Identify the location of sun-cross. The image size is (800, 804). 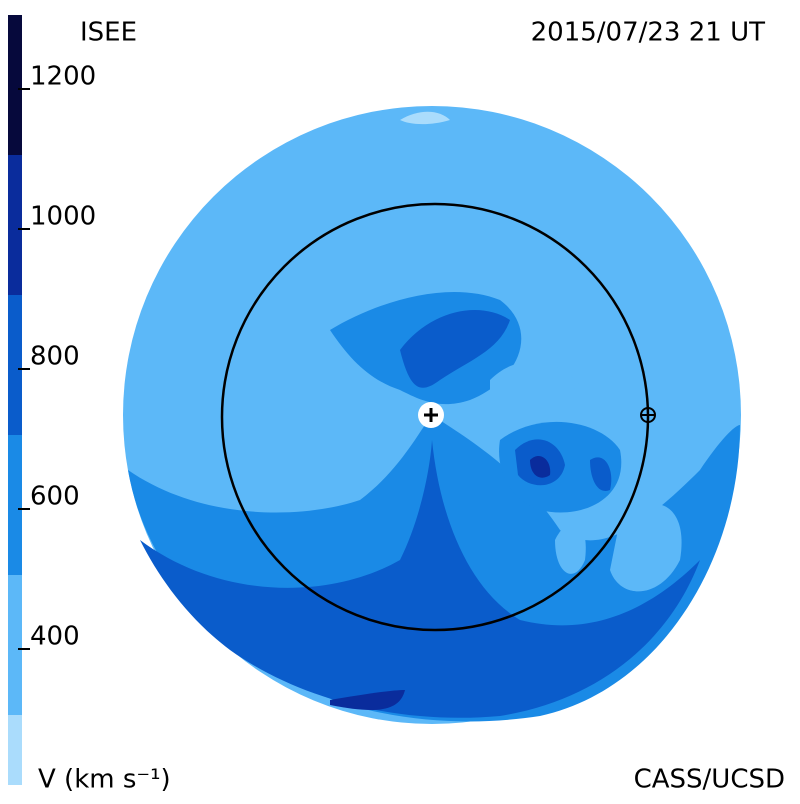
(431, 415).